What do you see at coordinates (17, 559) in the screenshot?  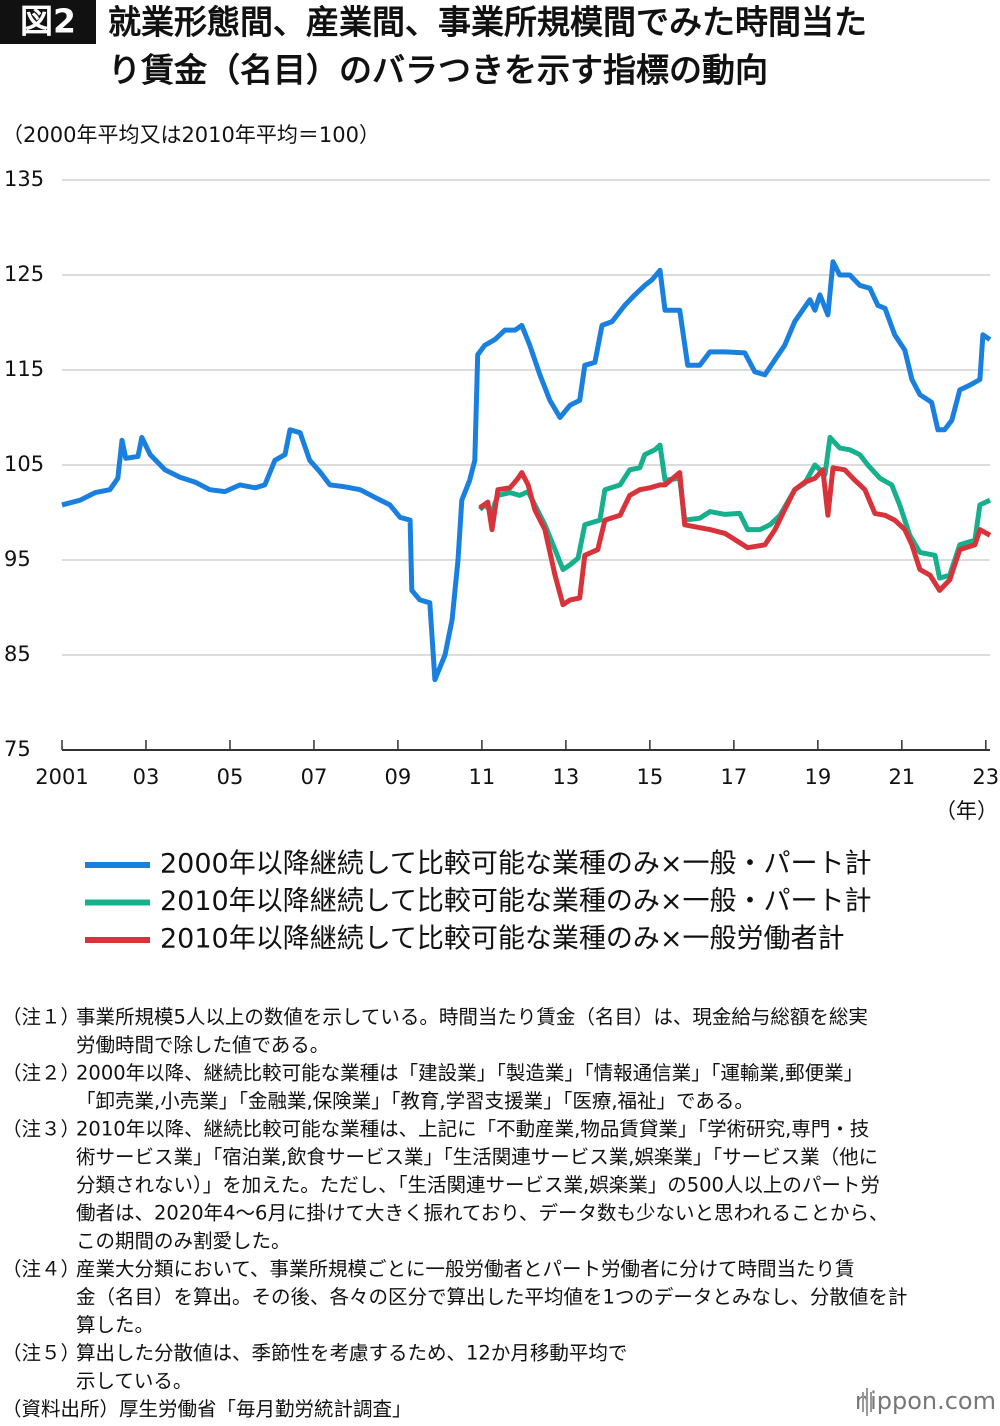 I see `y-tick-label: 95` at bounding box center [17, 559].